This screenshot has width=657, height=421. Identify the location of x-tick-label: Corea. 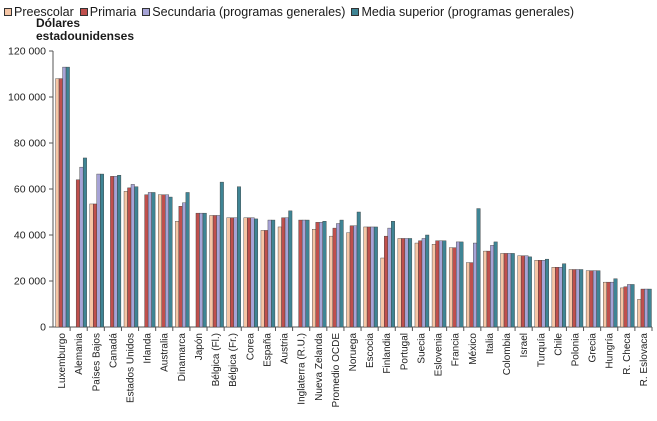
(250, 347).